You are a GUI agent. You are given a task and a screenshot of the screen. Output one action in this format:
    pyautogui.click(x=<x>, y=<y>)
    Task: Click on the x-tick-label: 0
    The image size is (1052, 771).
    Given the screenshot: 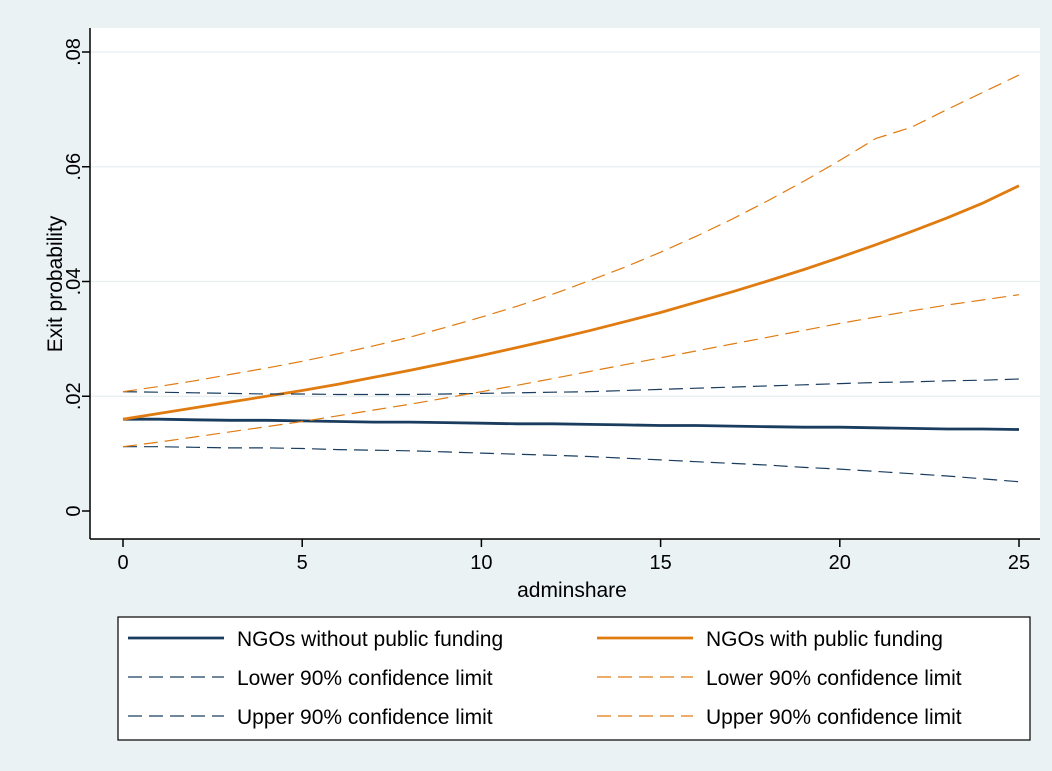 What is the action you would take?
    pyautogui.click(x=122, y=563)
    